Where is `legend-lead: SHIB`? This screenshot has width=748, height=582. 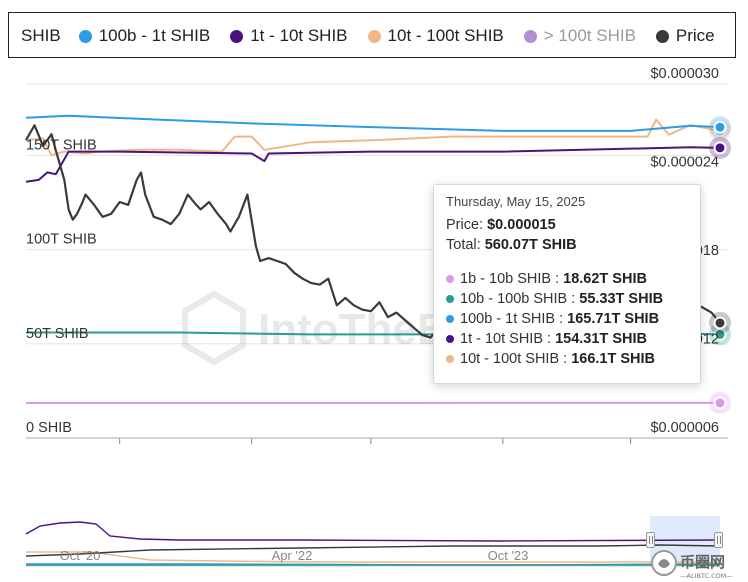 legend-lead: SHIB is located at coordinates (41, 35).